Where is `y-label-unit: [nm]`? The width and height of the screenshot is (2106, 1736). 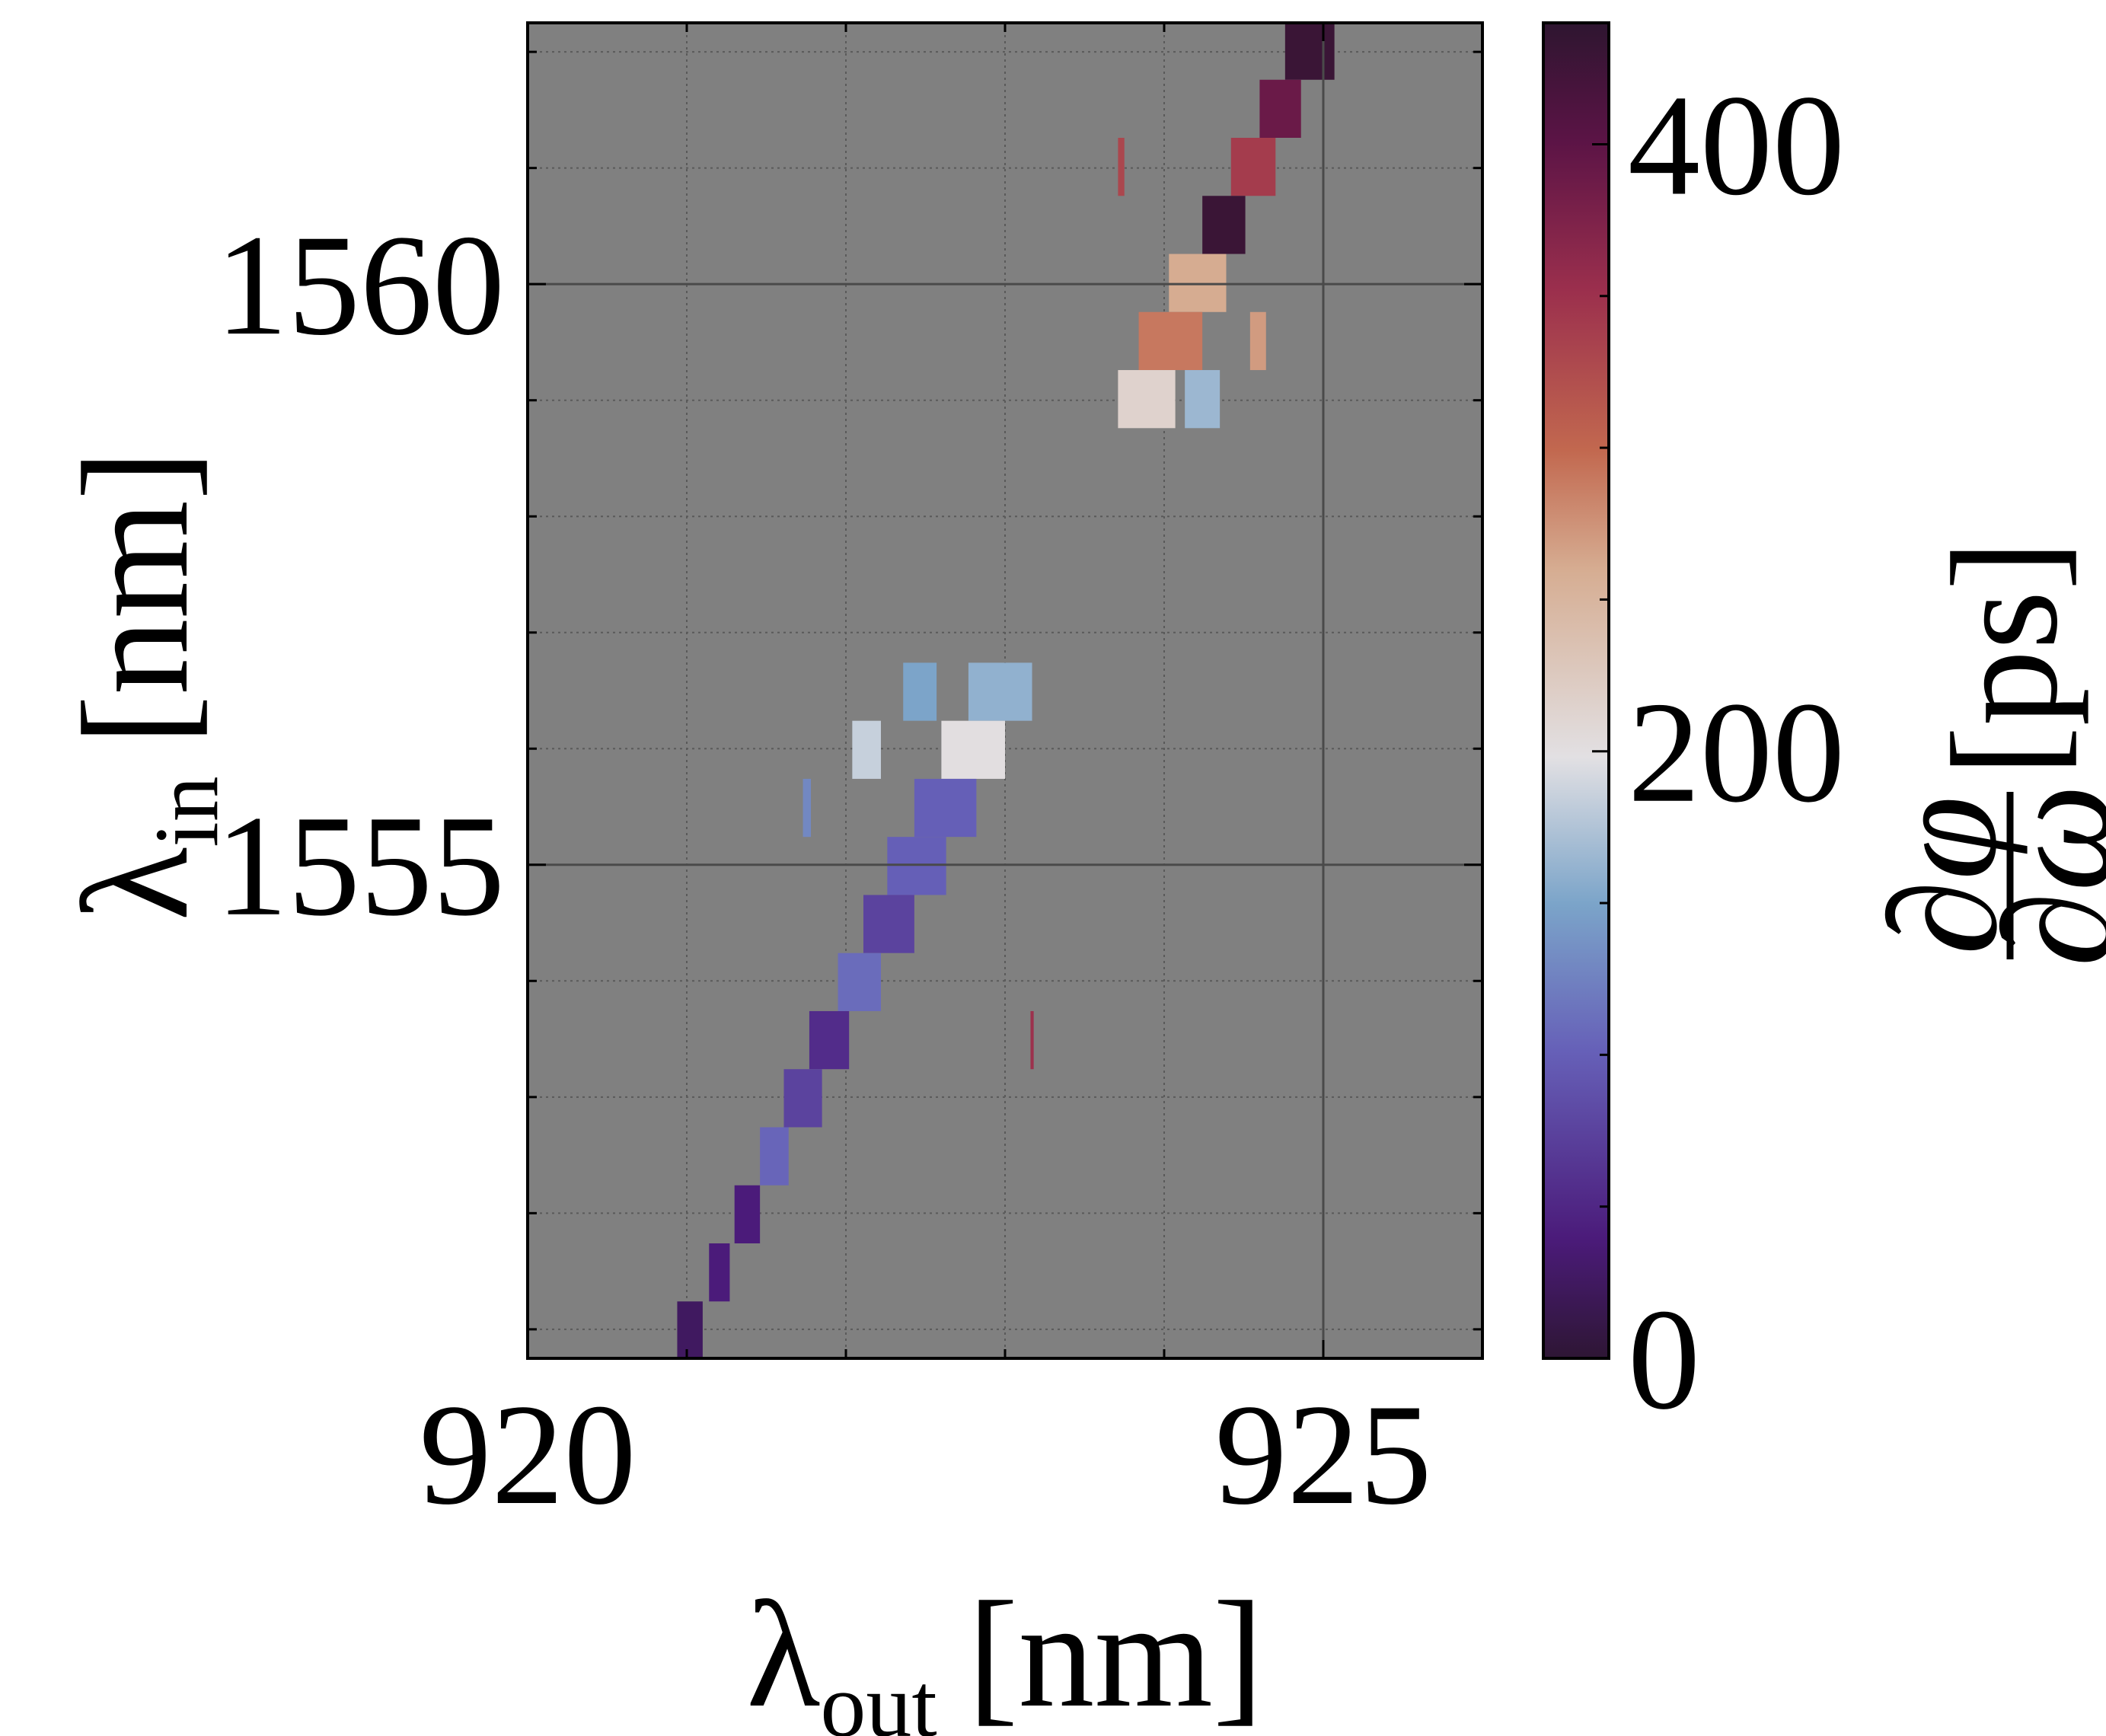
y-label-unit: [nm] is located at coordinates (136, 597).